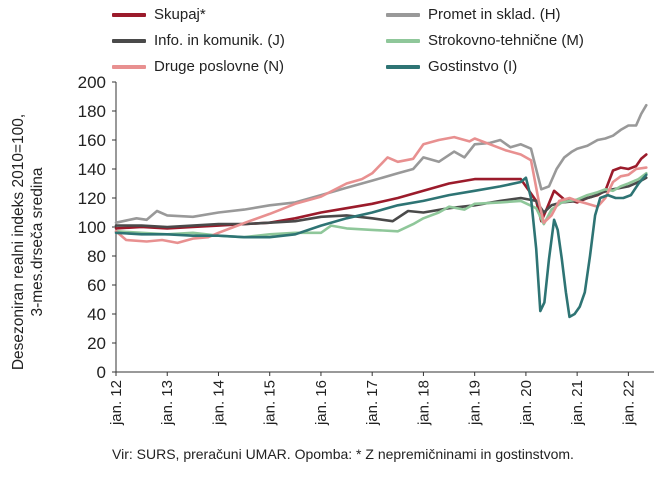 The image size is (665, 489). Describe the element at coordinates (92, 82) in the screenshot. I see `y-tick-label: 200` at that location.